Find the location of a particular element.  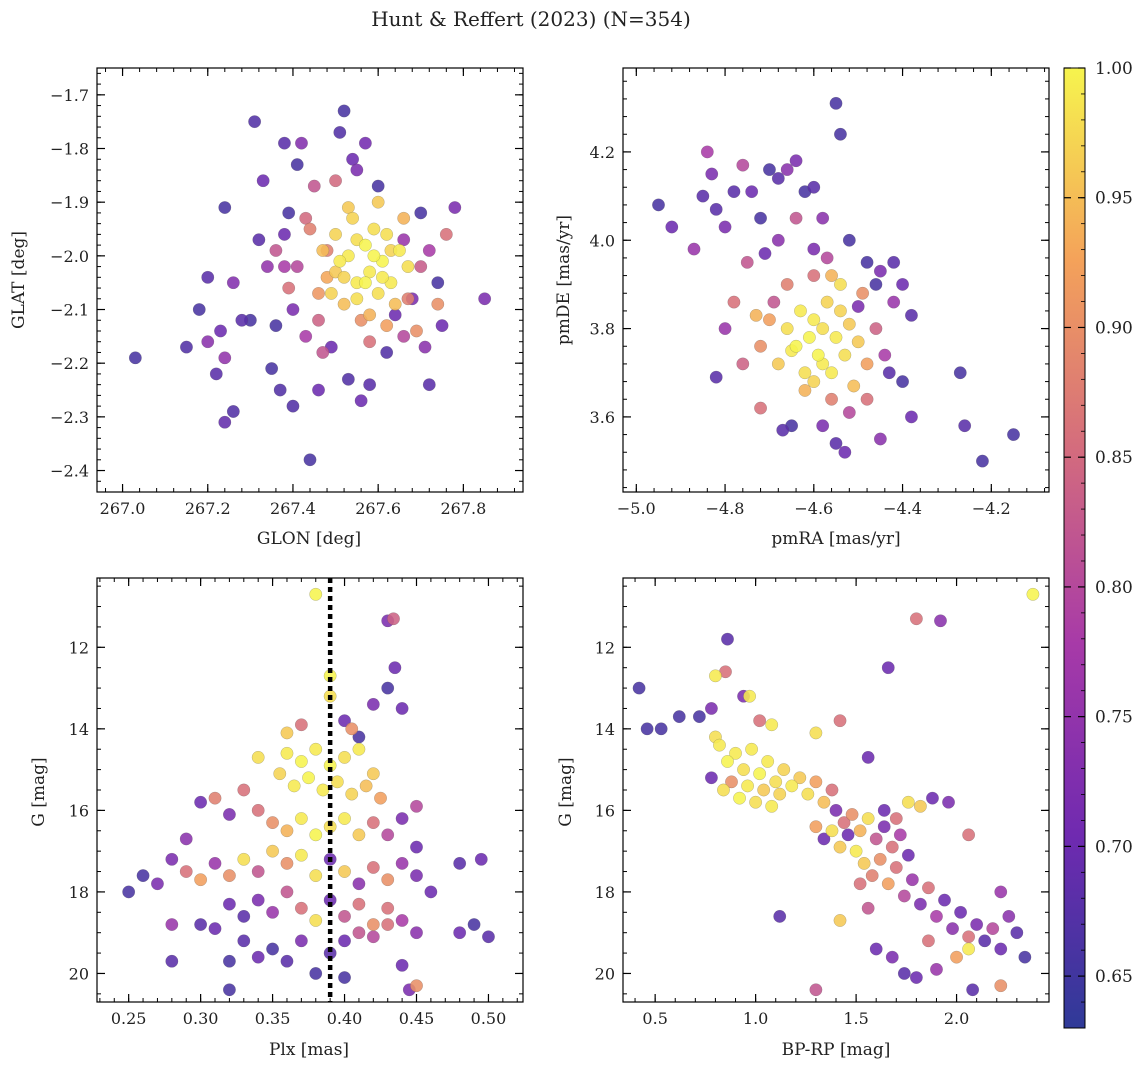

x-tick-label: 267.0 is located at coordinates (123, 508).